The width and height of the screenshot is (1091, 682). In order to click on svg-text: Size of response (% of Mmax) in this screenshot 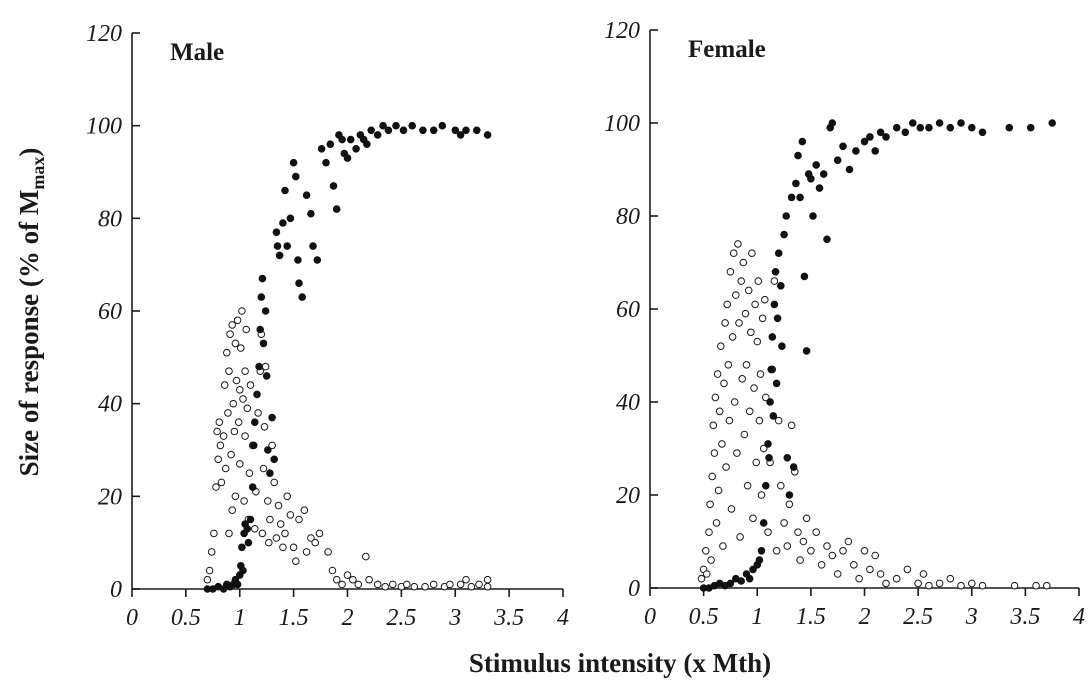, I will do `click(31, 312)`.